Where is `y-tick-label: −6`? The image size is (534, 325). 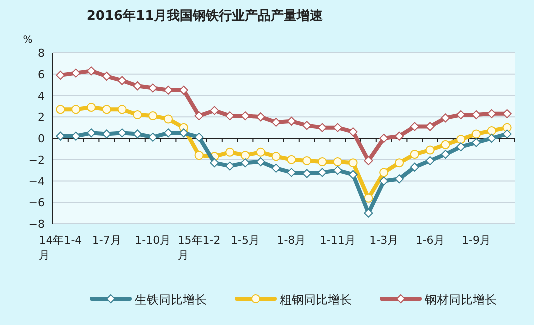
y-tick-label: −6 is located at coordinates (36, 203).